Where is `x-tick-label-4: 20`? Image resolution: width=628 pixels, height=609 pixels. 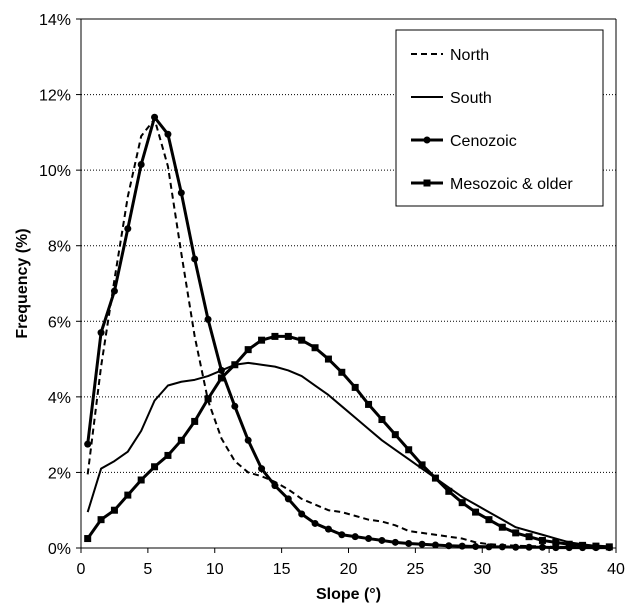
x-tick-label-4: 20 is located at coordinates (349, 569).